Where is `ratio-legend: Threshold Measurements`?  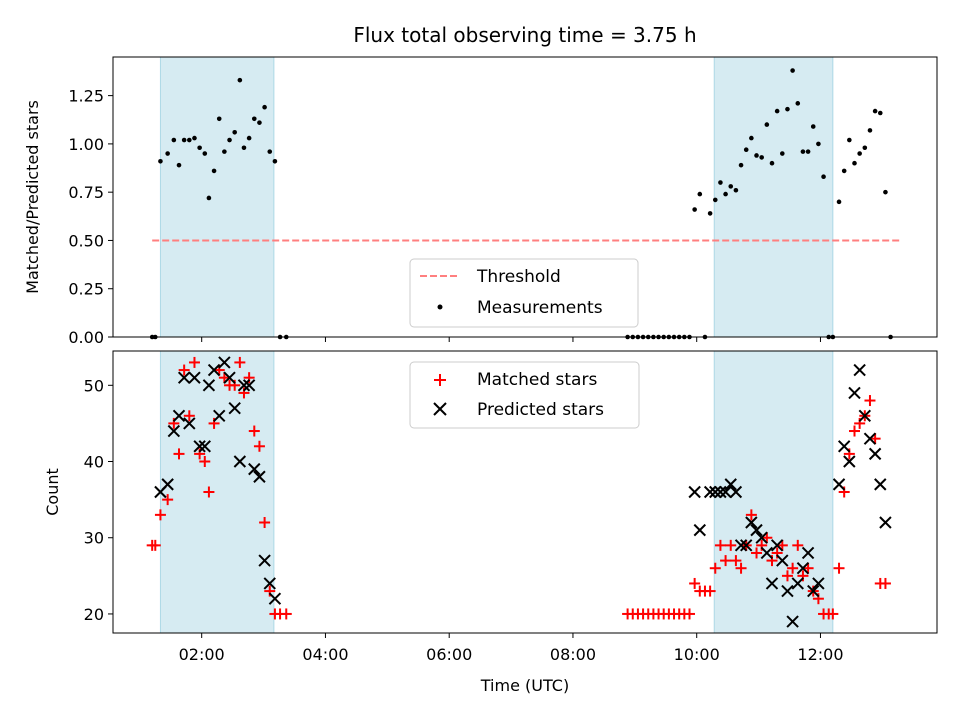
ratio-legend: Threshold Measurements is located at coordinates (524, 293).